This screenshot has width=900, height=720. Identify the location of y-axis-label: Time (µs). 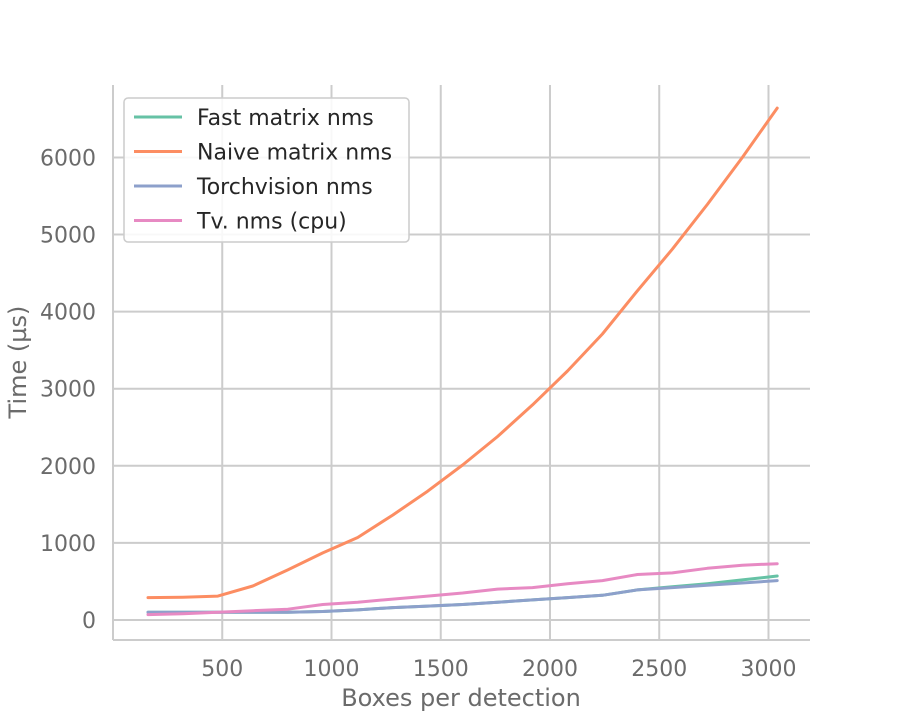
(18, 363).